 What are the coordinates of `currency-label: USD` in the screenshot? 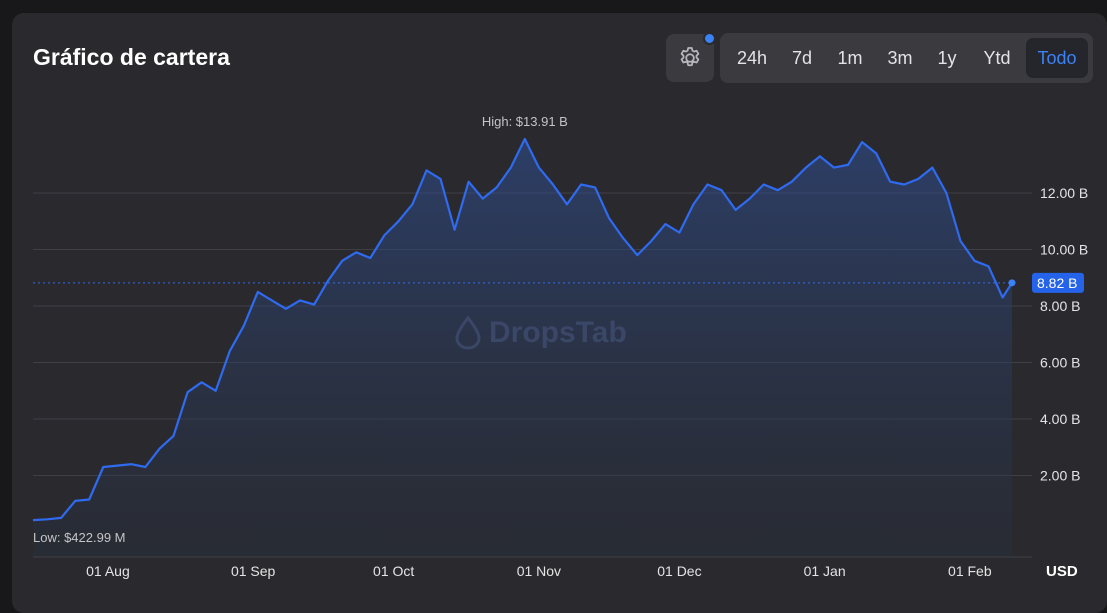 It's located at (1062, 571).